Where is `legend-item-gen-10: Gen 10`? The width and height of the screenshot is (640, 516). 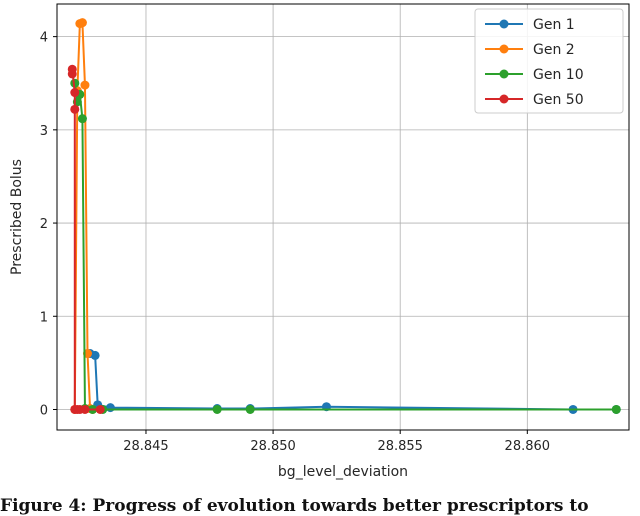 legend-item-gen-10: Gen 10 is located at coordinates (534, 75).